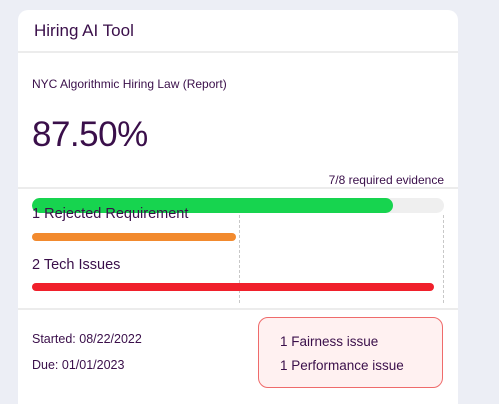 The image size is (499, 404). Describe the element at coordinates (134, 237) in the screenshot. I see `rejected-requirement-bar` at that location.